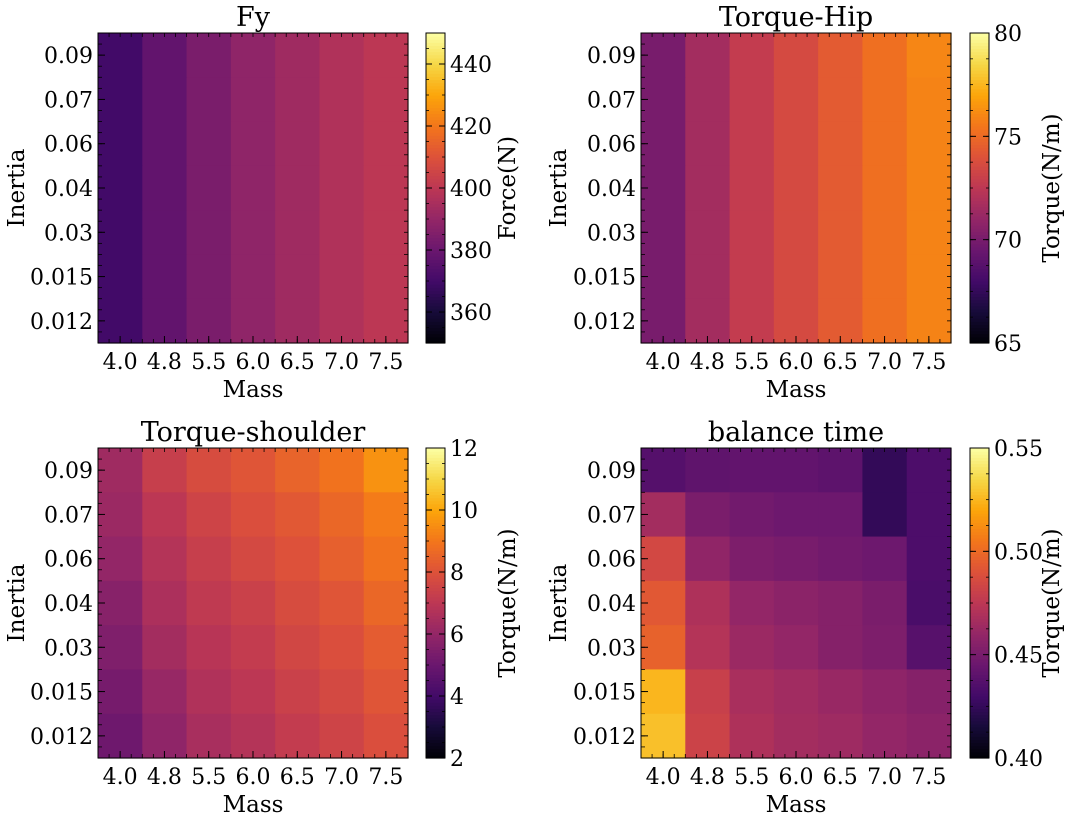 This screenshot has width=1074, height=823. I want to click on y-tick-label: 0.012, so click(61, 737).